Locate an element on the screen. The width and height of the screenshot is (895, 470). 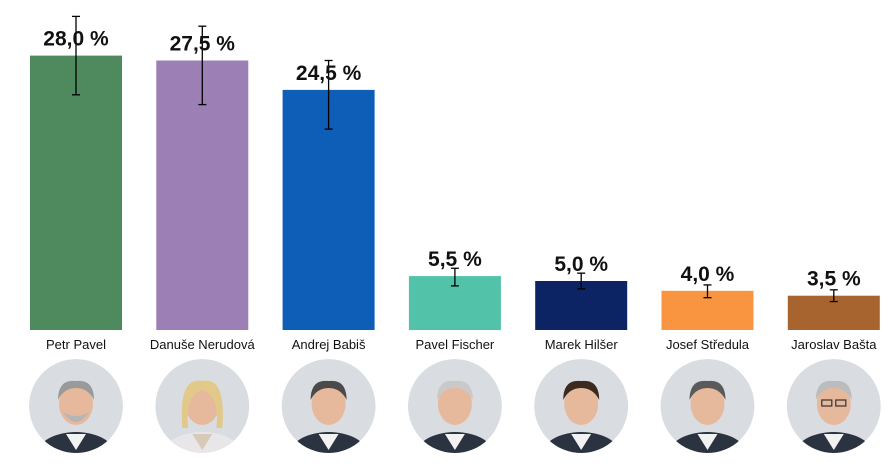
portrait-josef-stredula-icon is located at coordinates (707, 406).